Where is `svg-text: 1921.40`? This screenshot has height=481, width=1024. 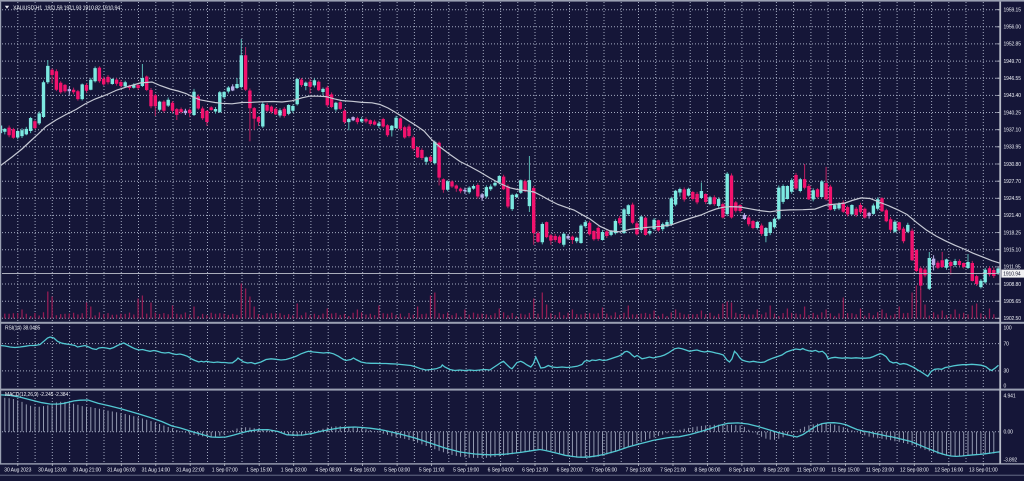 svg-text: 1921.40 is located at coordinates (1013, 216).